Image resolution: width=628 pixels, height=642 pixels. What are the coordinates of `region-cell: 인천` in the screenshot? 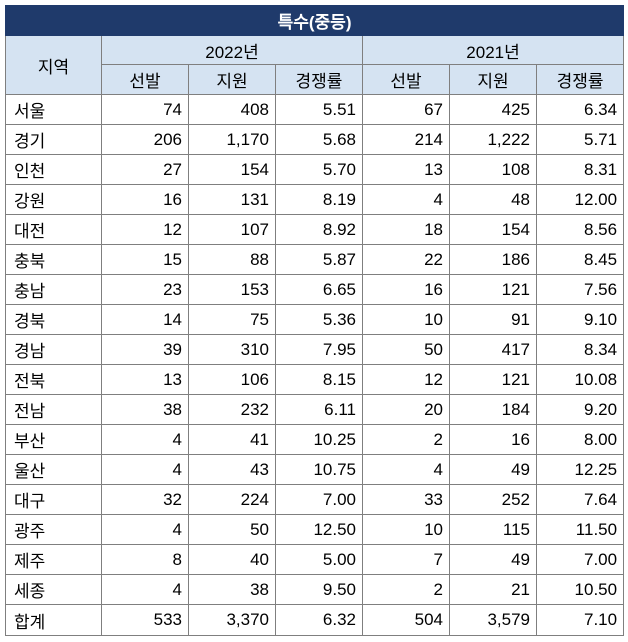 It's located at (53, 169).